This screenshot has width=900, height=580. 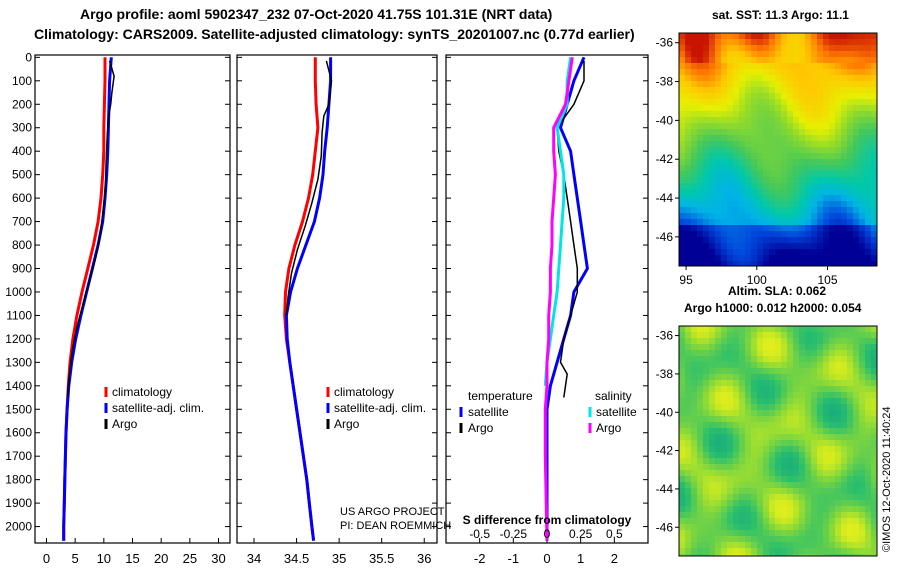 What do you see at coordinates (514, 534) in the screenshot?
I see `difference-top-tick-label: -0.25` at bounding box center [514, 534].